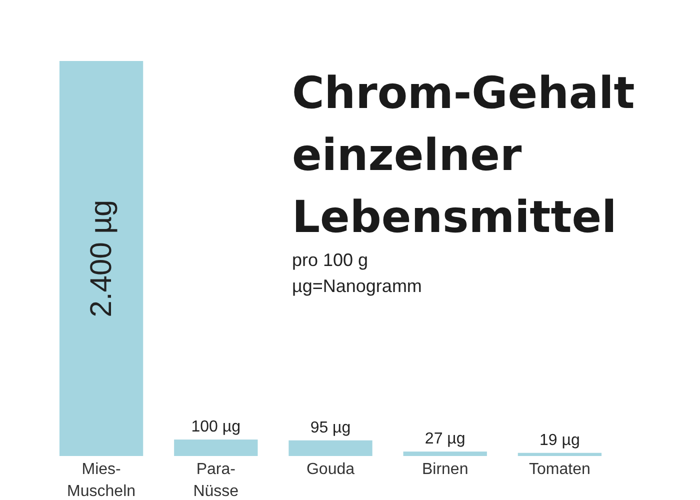 The width and height of the screenshot is (700, 500). I want to click on x-tick-label: Para- Nüsse, so click(216, 480).